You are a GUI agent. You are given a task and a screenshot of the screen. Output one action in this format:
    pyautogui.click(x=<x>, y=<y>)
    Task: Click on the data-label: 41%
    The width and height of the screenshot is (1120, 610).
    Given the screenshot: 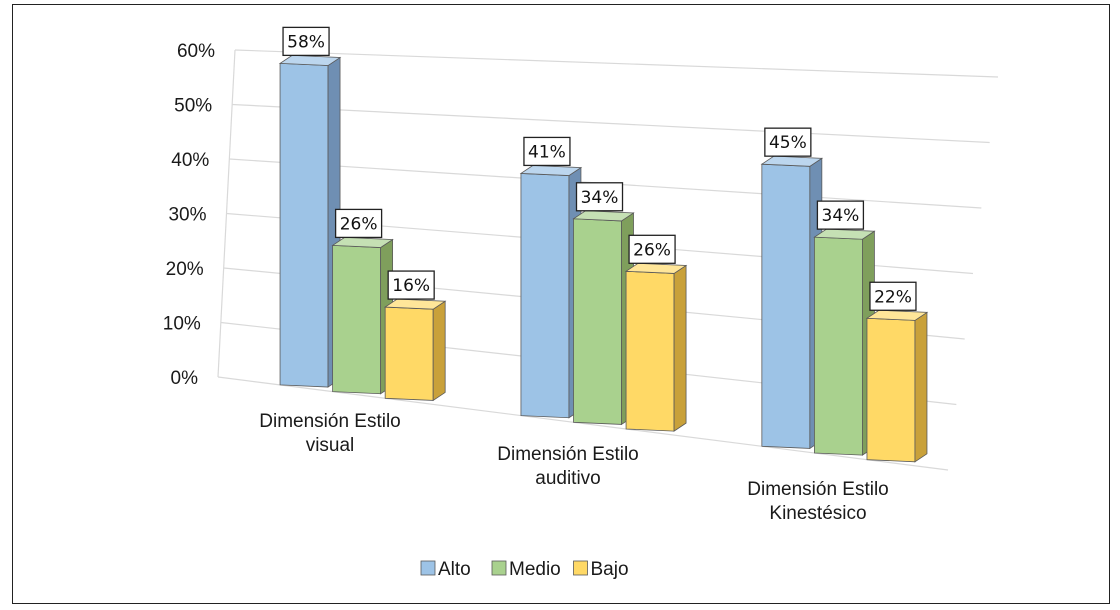 What is the action you would take?
    pyautogui.click(x=547, y=152)
    